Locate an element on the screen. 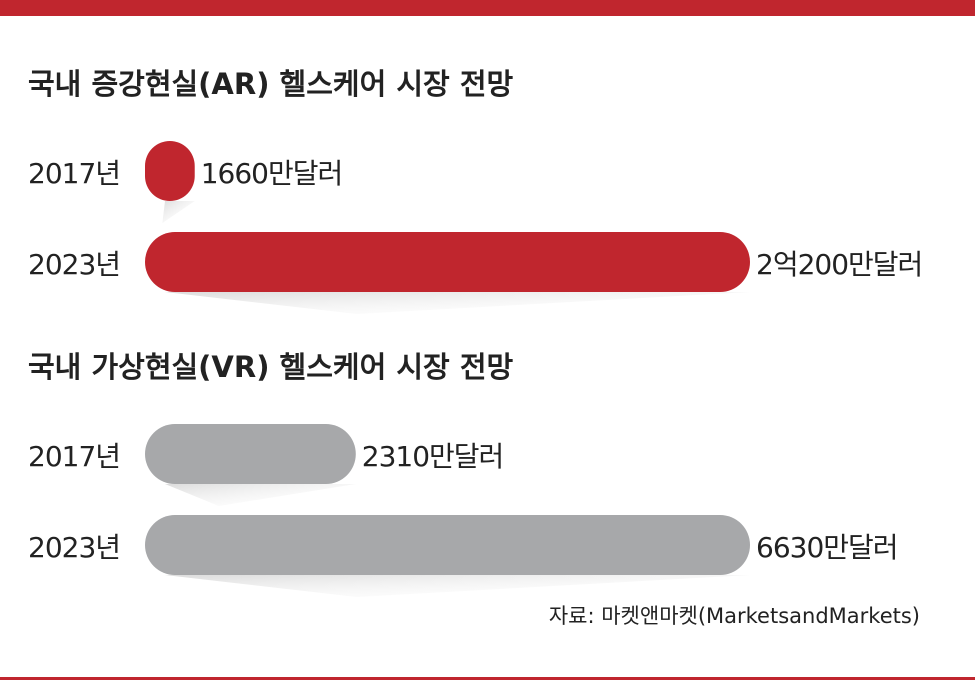 Image resolution: width=975 pixels, height=682 pixels. chart-title: 국내 증강현실(AR) 헬스케어 시장 전망 is located at coordinates (271, 84).